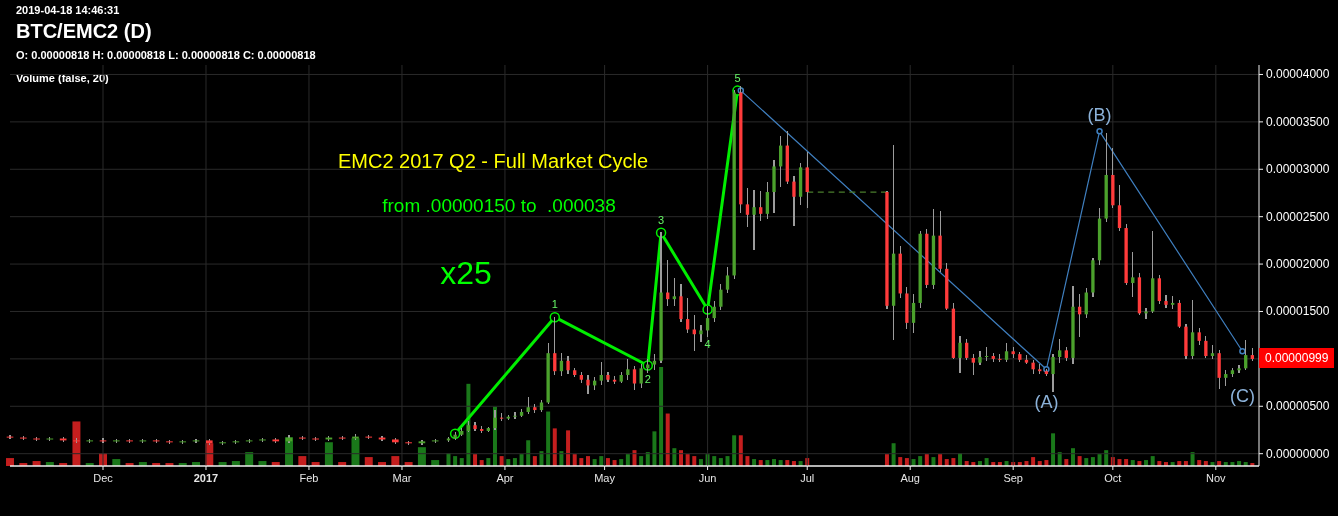 The width and height of the screenshot is (1338, 516). What do you see at coordinates (1298, 453) in the screenshot?
I see `y-tick-label: 0.00000000` at bounding box center [1298, 453].